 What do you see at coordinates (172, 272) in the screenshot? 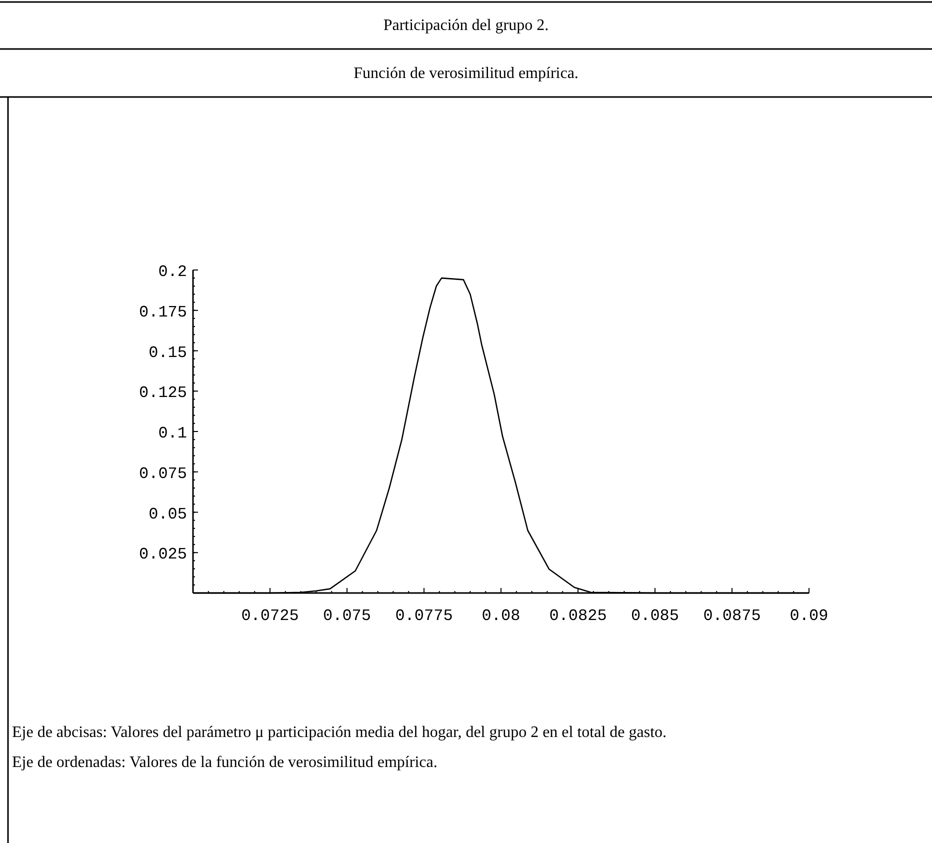
I see `y-tick-label: 0.2` at bounding box center [172, 272].